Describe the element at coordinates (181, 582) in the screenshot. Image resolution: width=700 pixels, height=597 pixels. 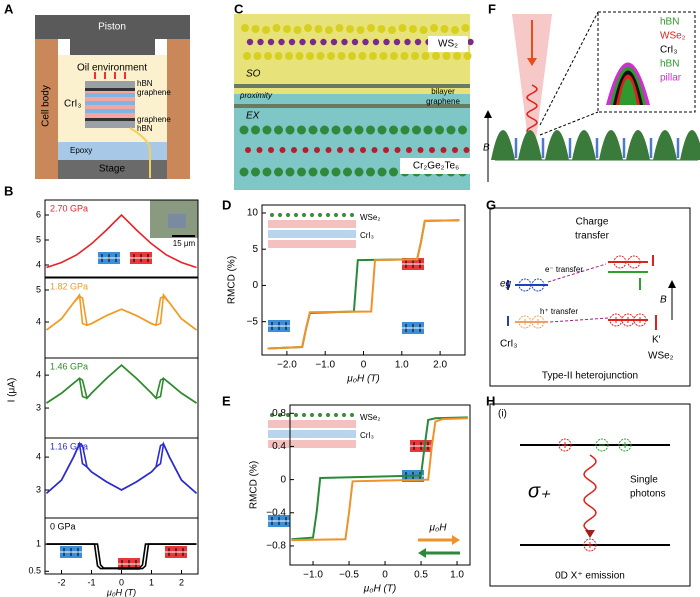
I see `x-tick-label: 2` at that location.